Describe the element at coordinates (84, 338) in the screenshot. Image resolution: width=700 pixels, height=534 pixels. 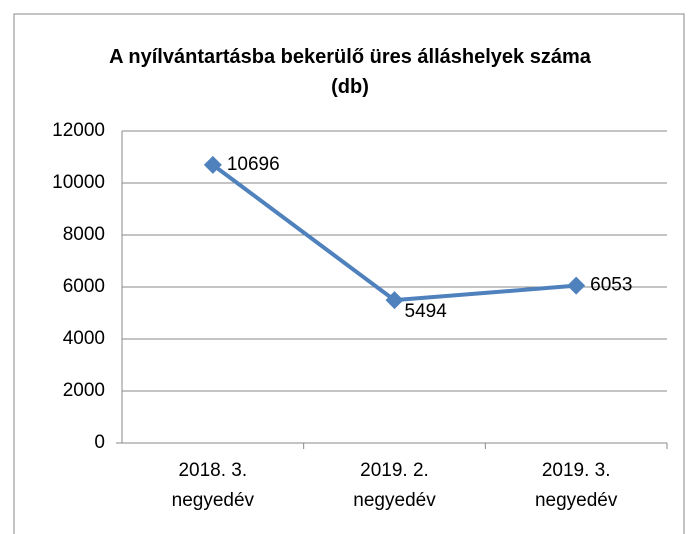
I see `y-tick-label: 4000` at that location.